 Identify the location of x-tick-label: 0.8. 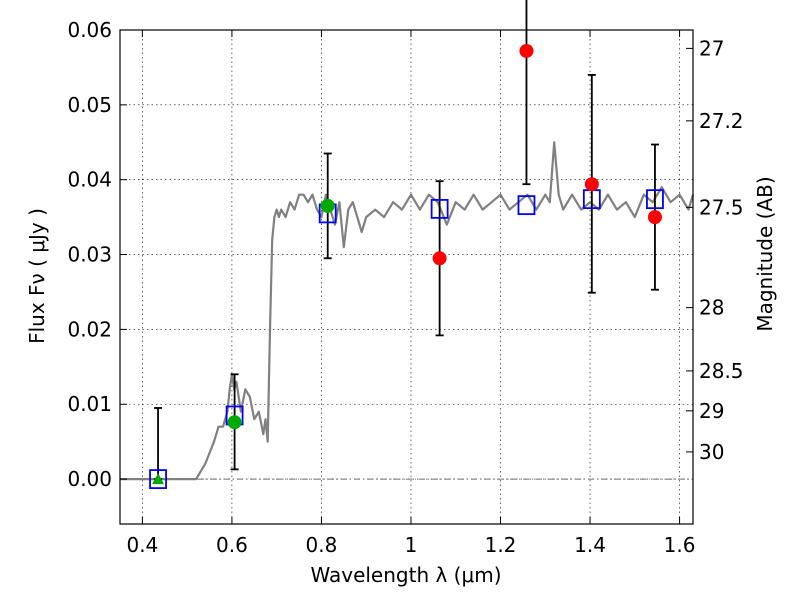
(322, 545).